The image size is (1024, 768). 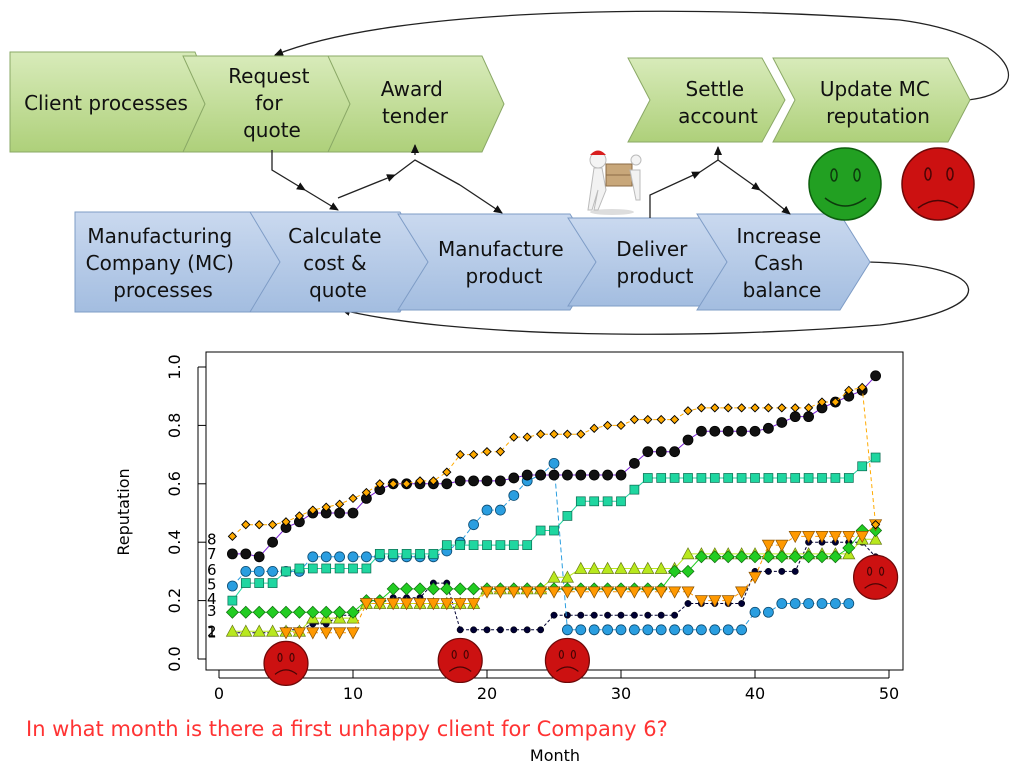 I want to click on label-award-tender: Award tender, so click(x=415, y=102).